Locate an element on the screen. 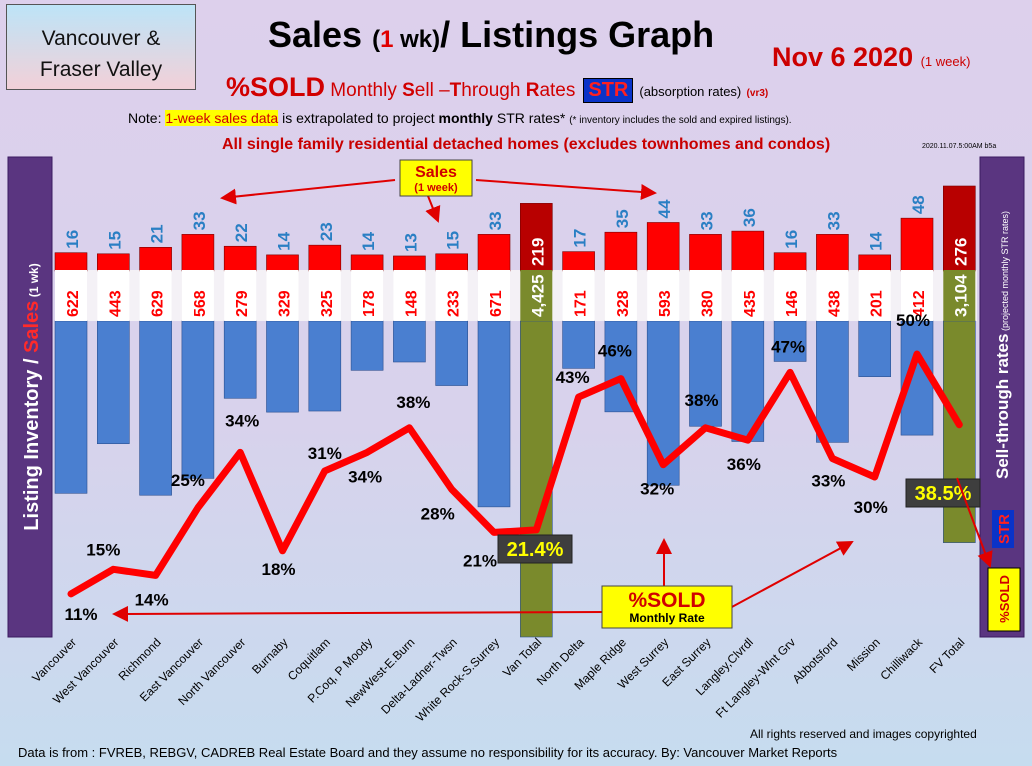  total-listing-bar is located at coordinates (536, 479).